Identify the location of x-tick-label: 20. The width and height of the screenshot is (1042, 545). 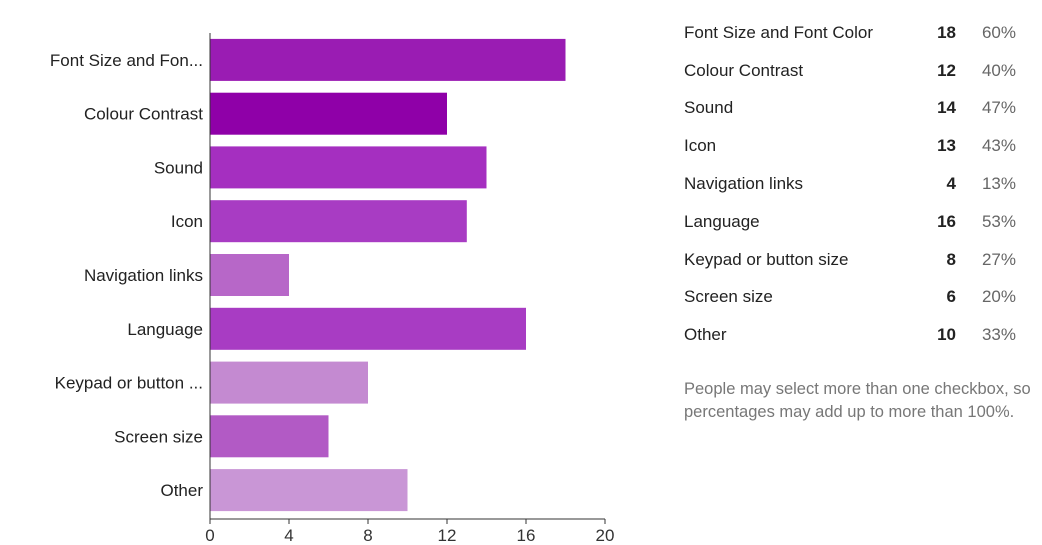
(605, 535).